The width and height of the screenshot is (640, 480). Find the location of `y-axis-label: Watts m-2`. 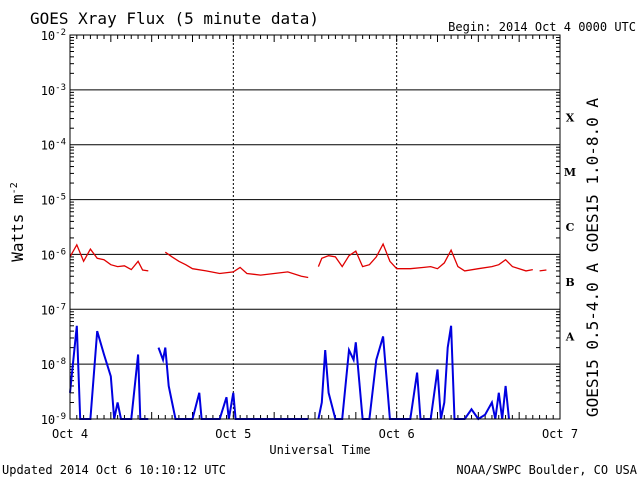

y-axis-label: Watts m-2 is located at coordinates (17, 221).